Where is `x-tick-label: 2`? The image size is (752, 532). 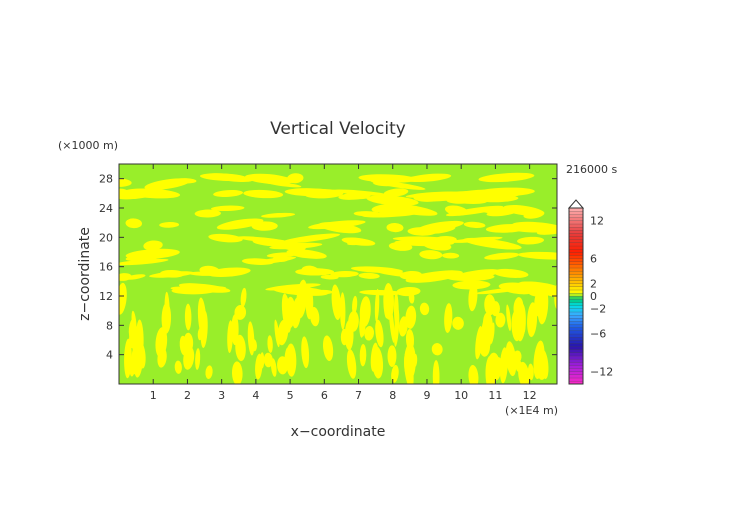
x-tick-label: 2 is located at coordinates (187, 395).